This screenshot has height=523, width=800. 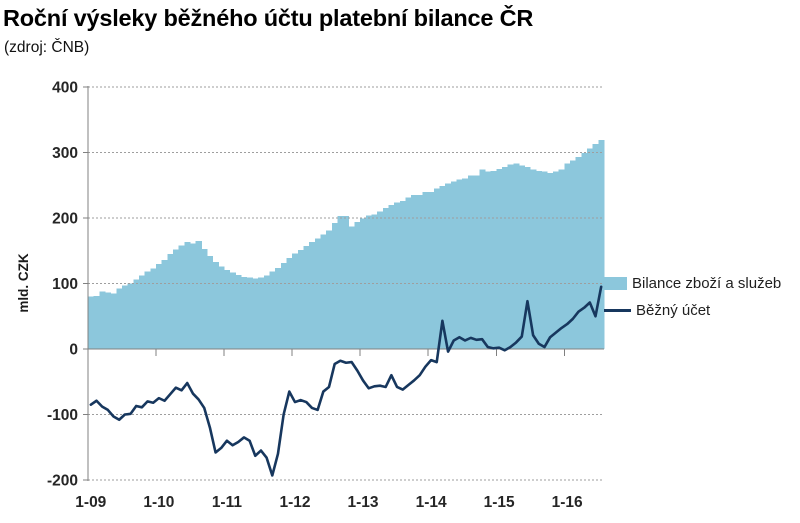 I want to click on legend-label-goods-services: Bilance zboží a služeb, so click(x=707, y=283).